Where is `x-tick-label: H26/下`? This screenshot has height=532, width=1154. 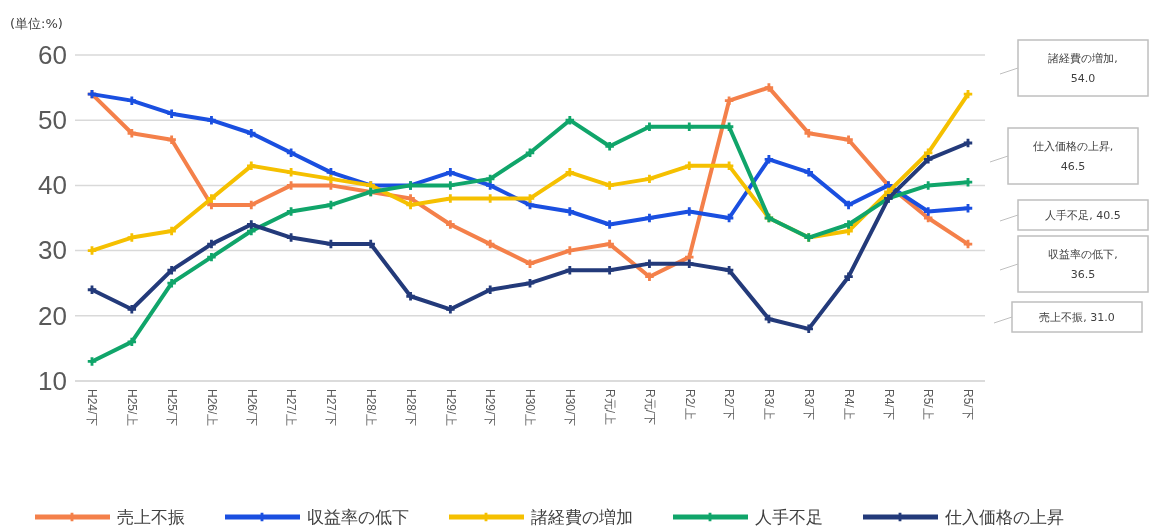
x-tick-label: H26/下 is located at coordinates (251, 408).